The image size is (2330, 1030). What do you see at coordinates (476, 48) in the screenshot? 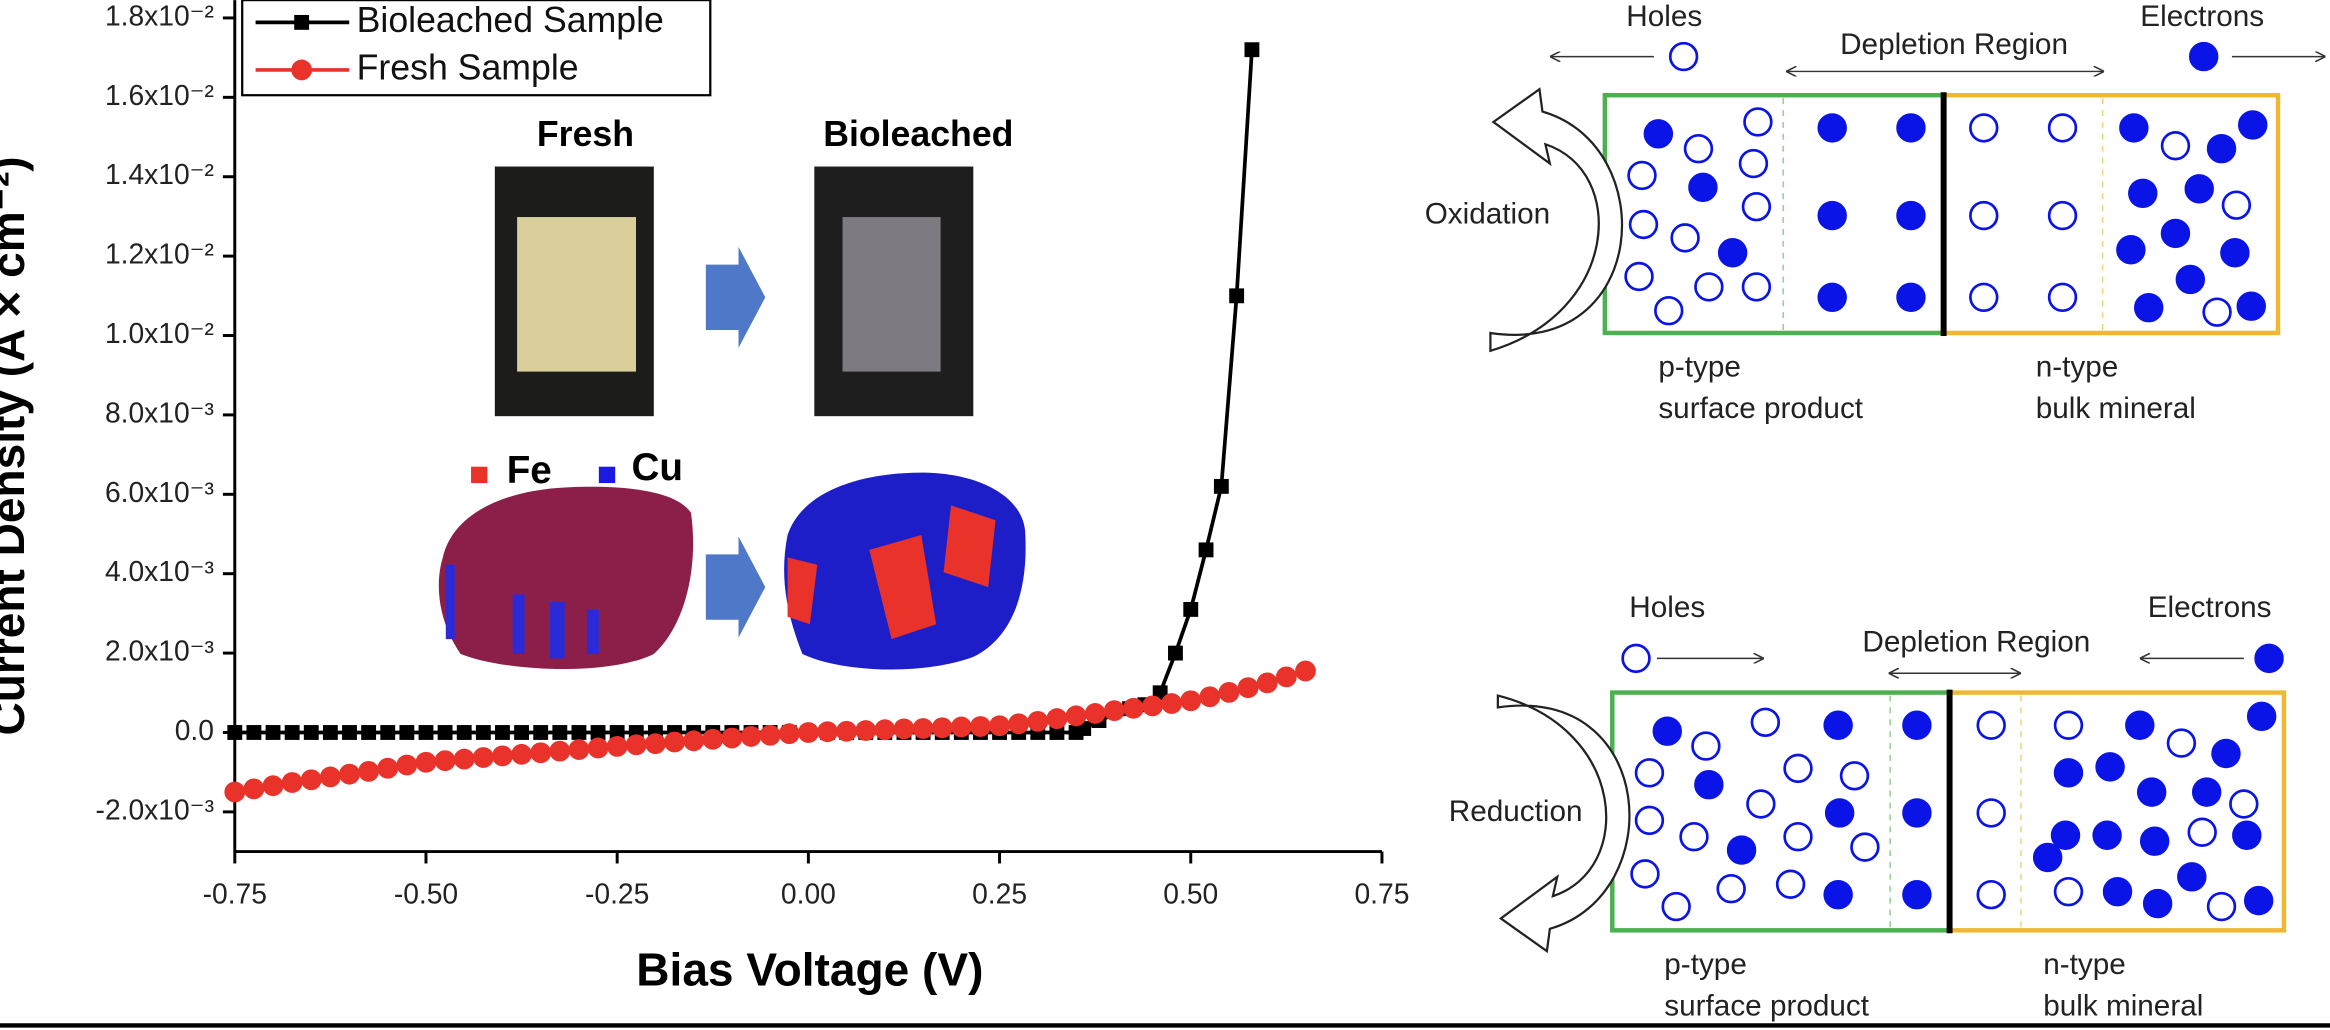
I see `legend-box` at bounding box center [476, 48].